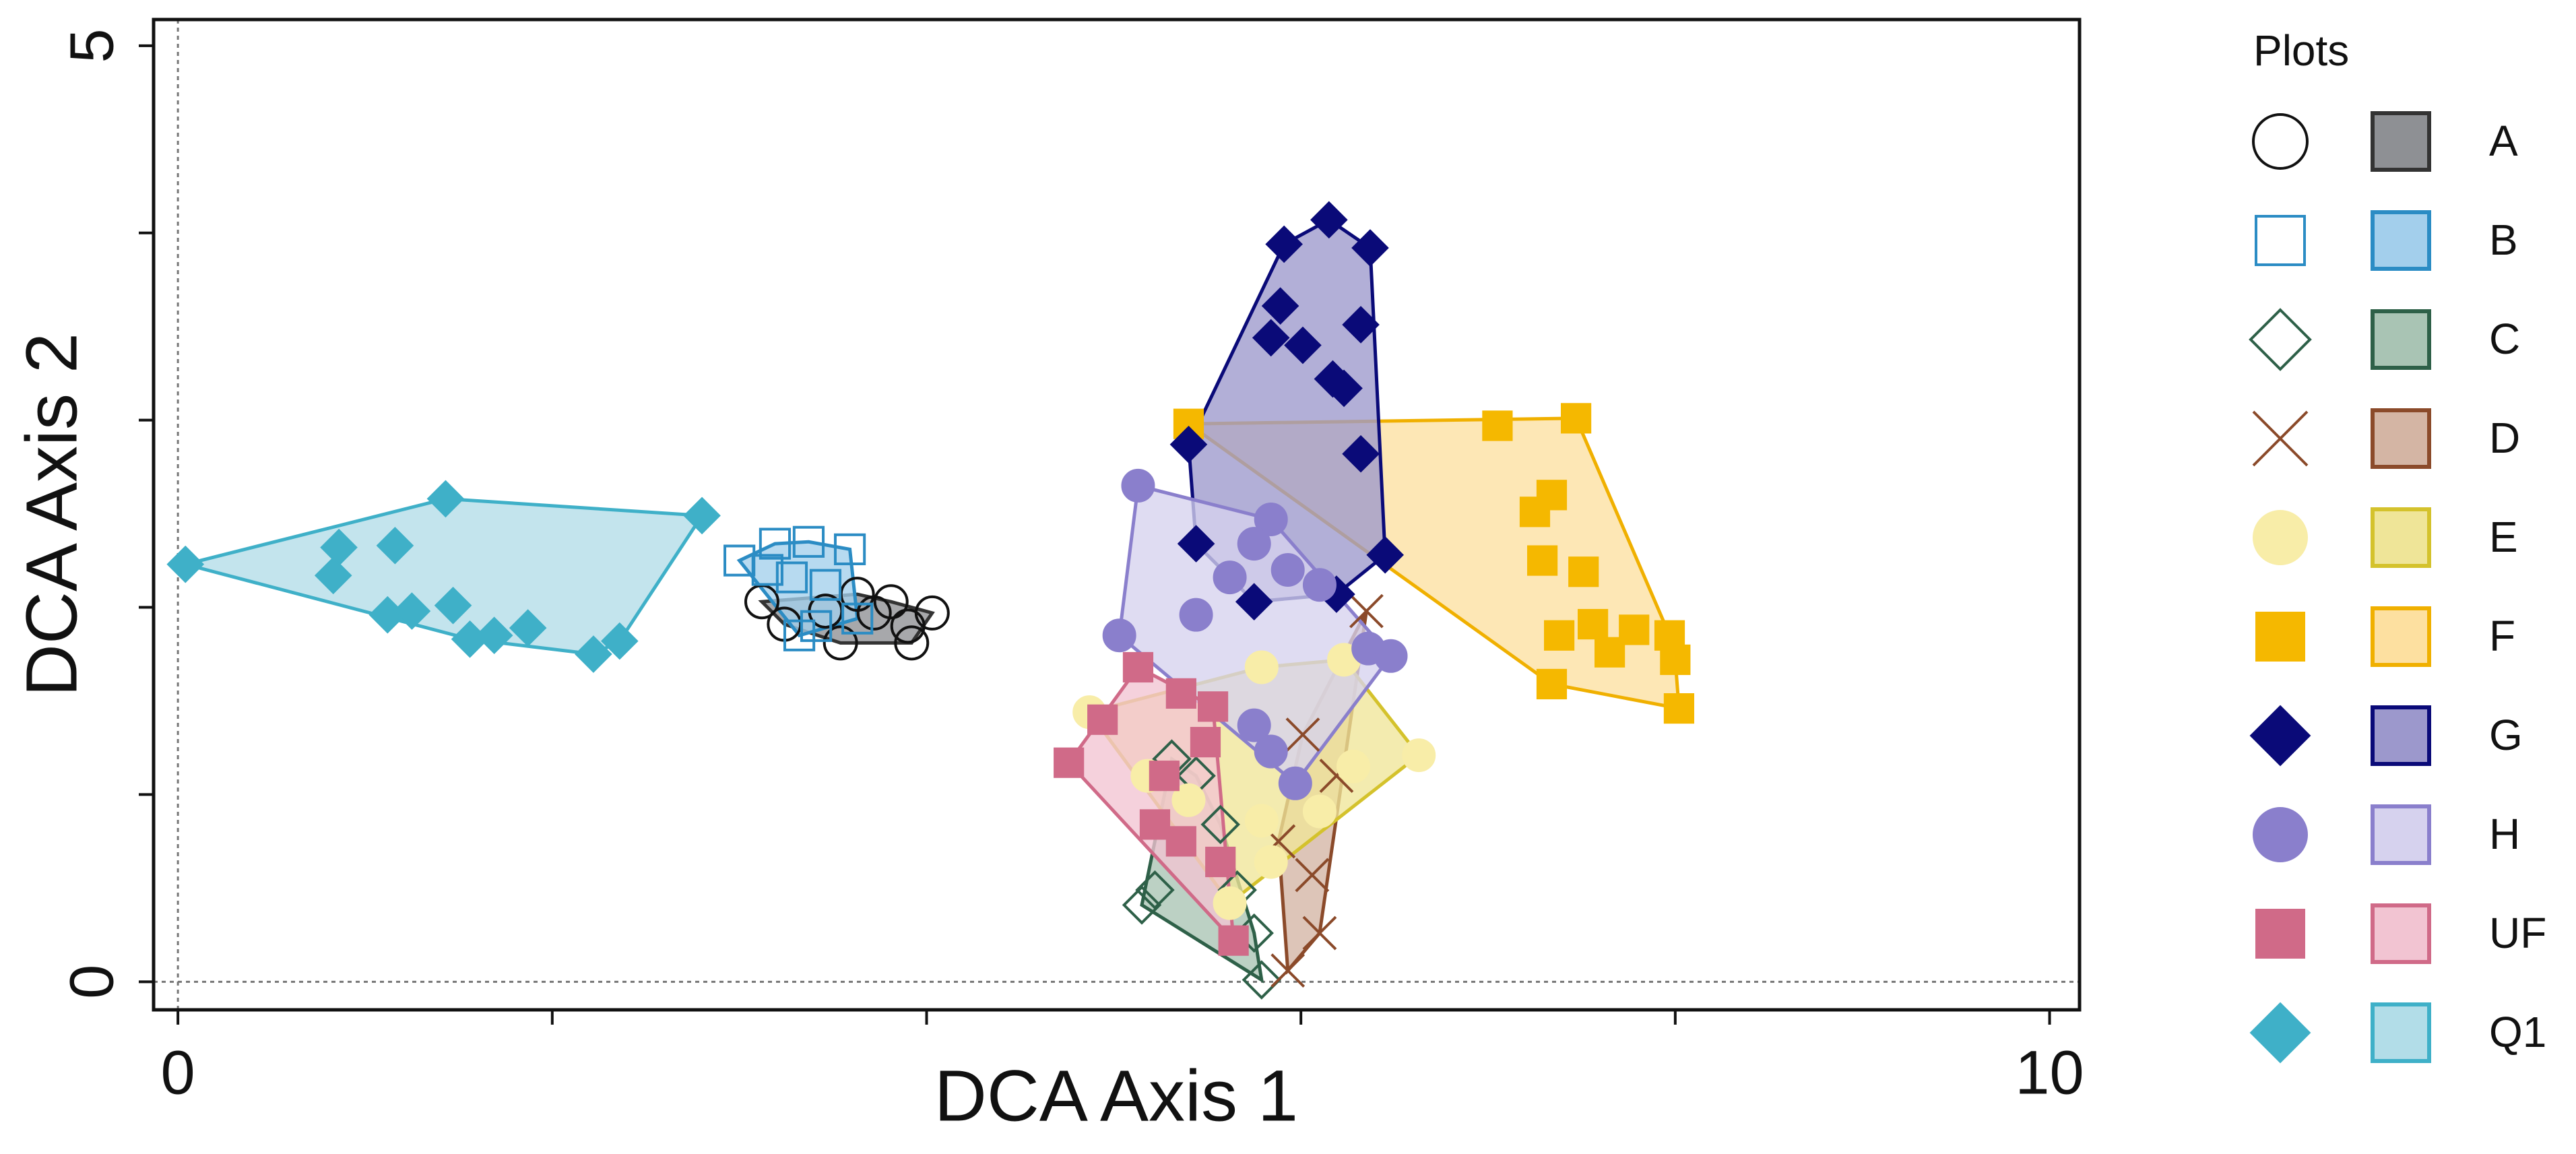 This screenshot has width=2576, height=1154. Describe the element at coordinates (2049, 1072) in the screenshot. I see `x-tick-label: 10` at that location.